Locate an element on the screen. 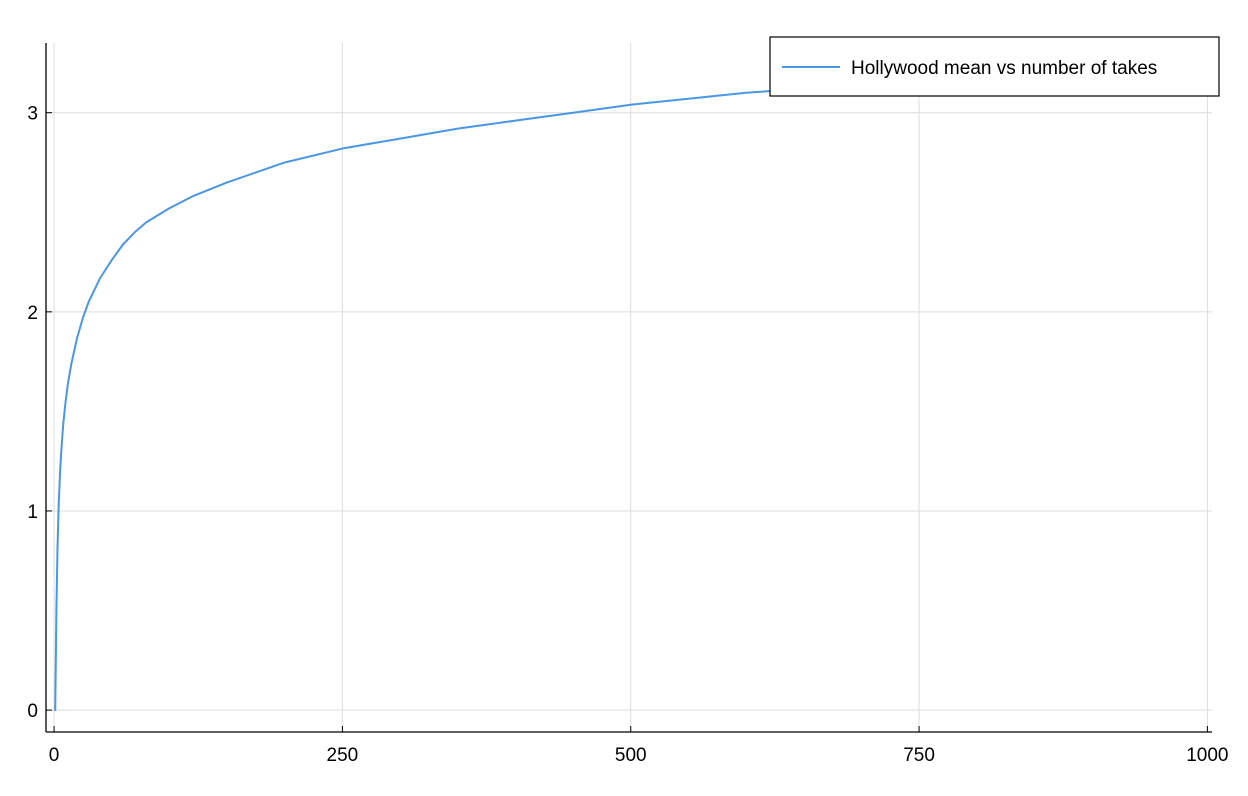 This screenshot has width=1248, height=796. x-tick-label: 750 is located at coordinates (919, 755).